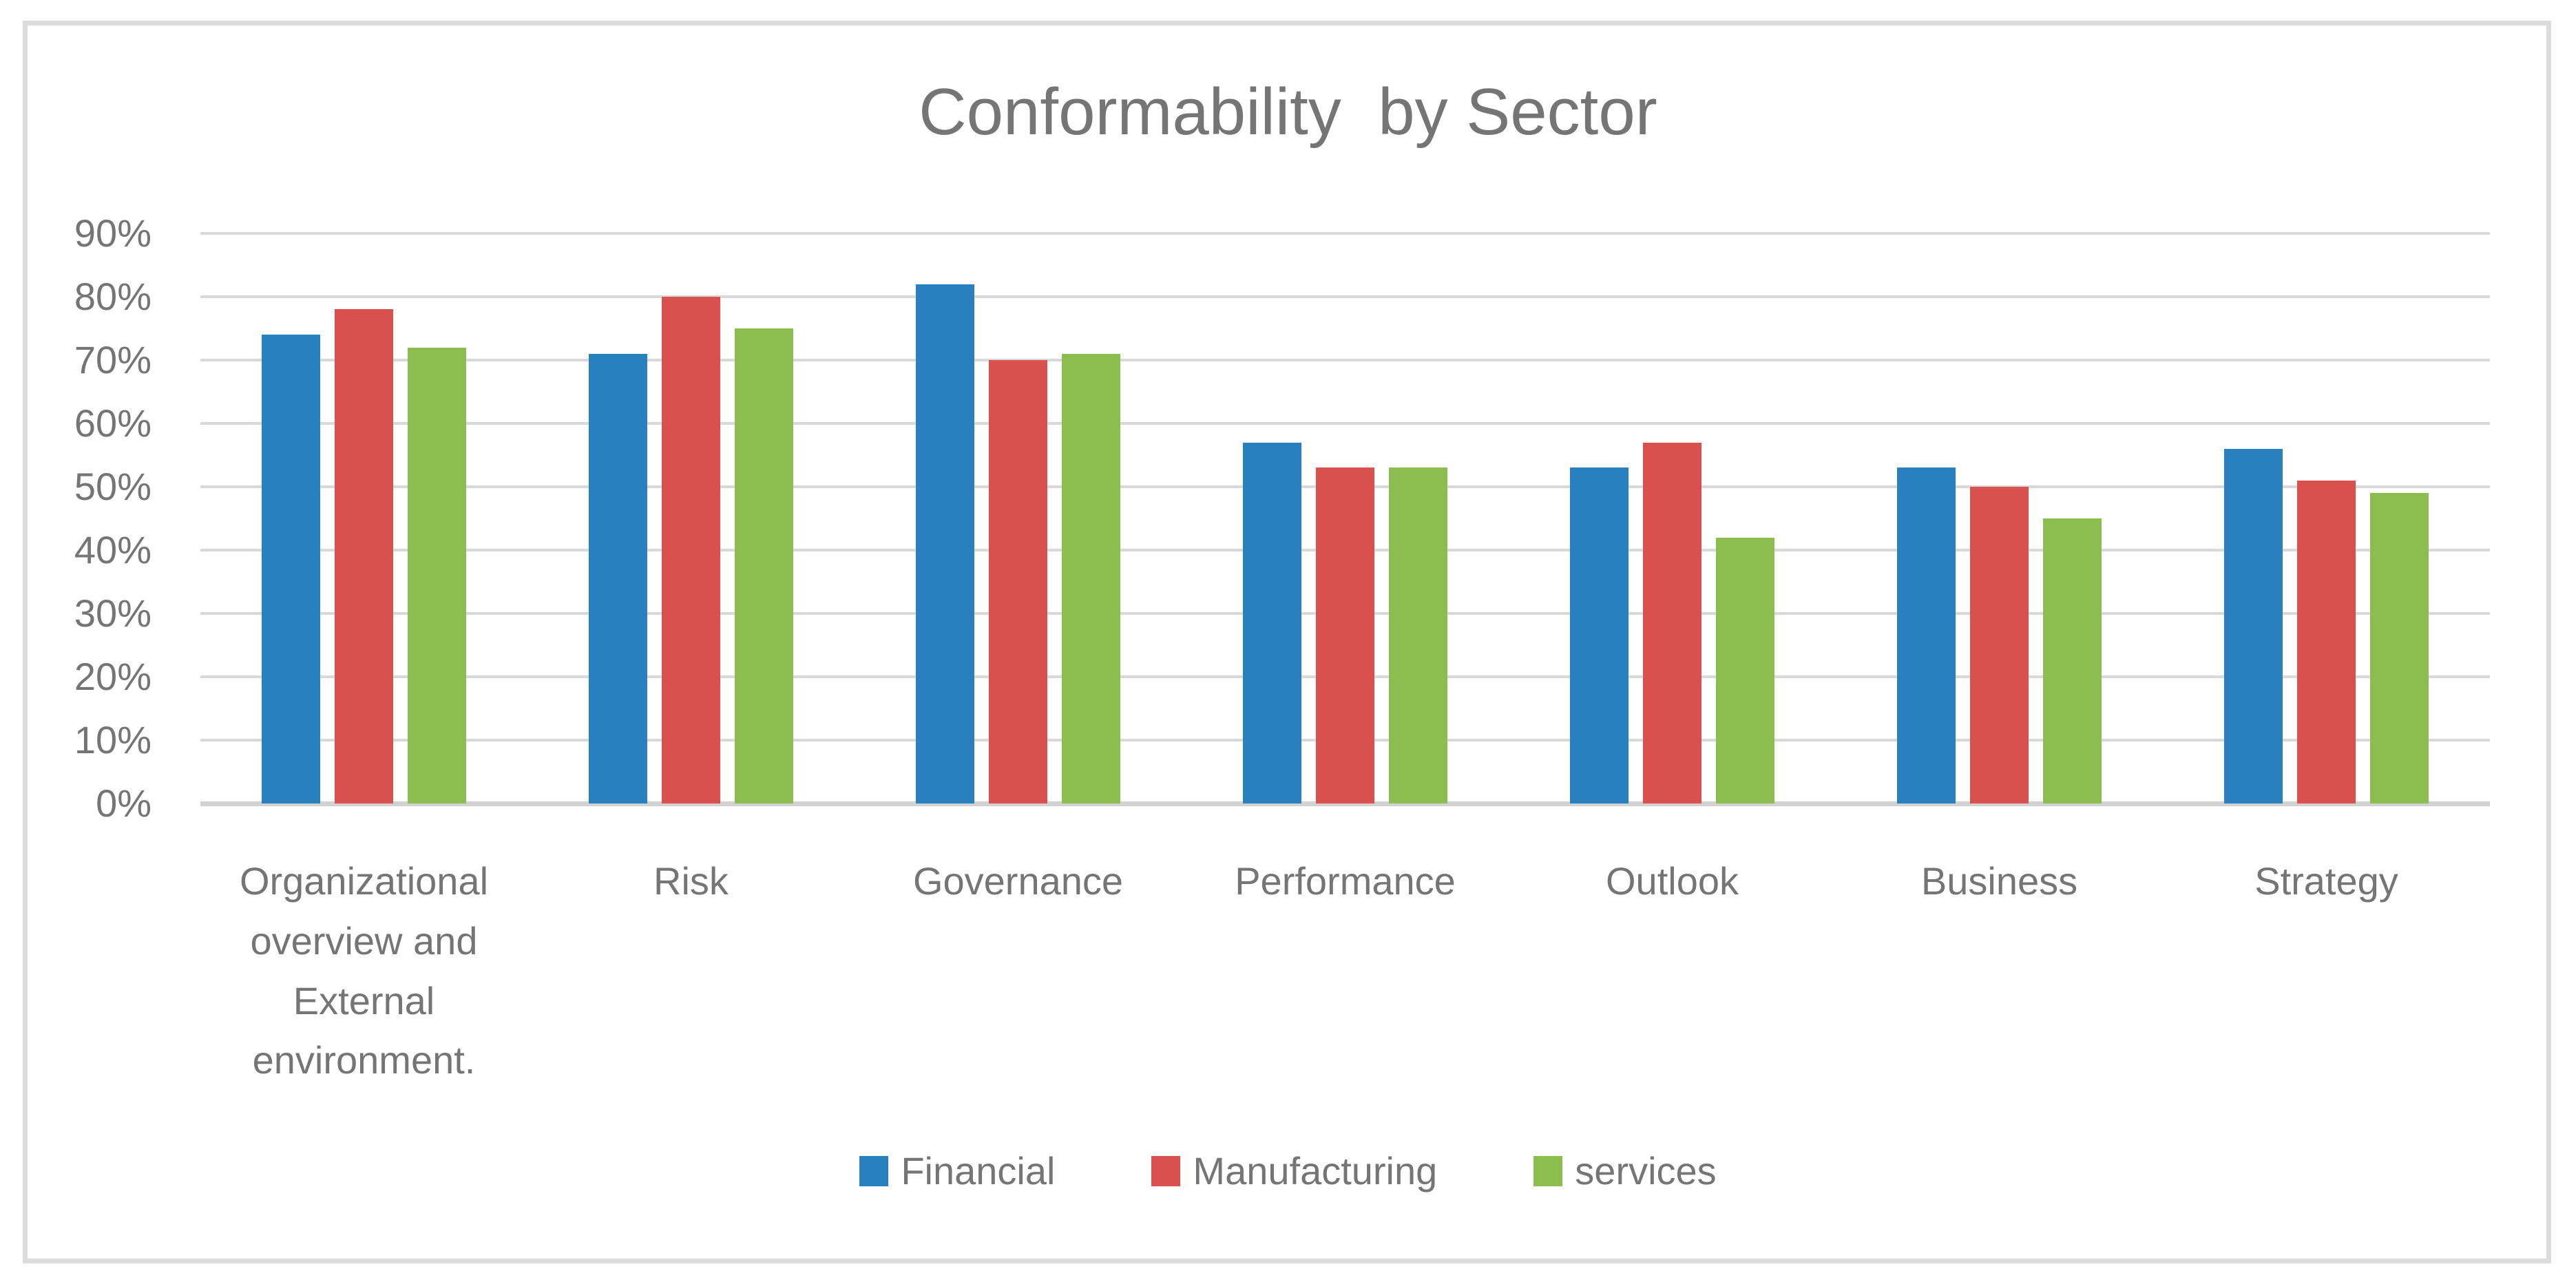 The width and height of the screenshot is (2576, 1282). I want to click on y-tick-label: 10%, so click(112, 739).